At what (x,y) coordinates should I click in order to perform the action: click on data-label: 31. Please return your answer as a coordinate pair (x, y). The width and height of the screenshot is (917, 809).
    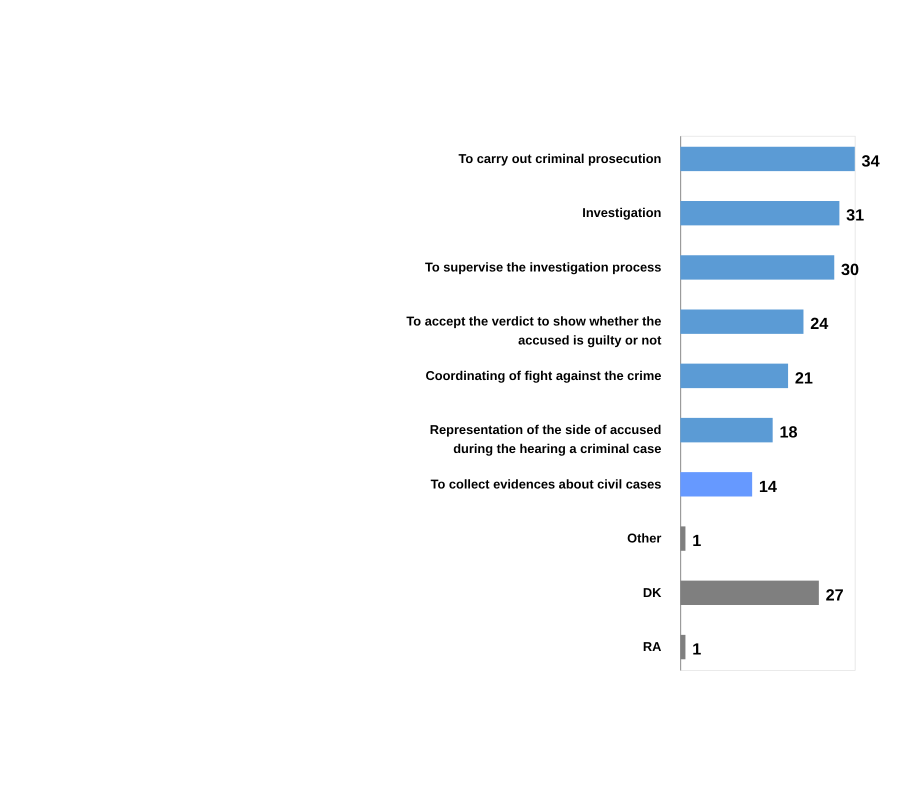
    Looking at the image, I should click on (855, 215).